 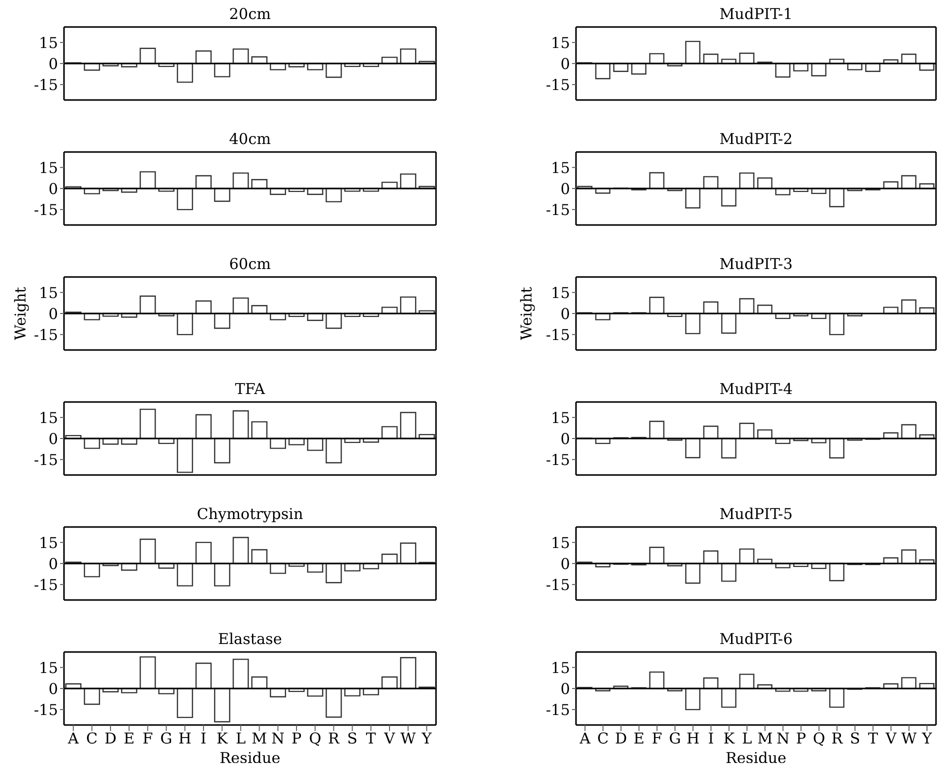 I want to click on chart-title: 60cm, so click(x=250, y=264).